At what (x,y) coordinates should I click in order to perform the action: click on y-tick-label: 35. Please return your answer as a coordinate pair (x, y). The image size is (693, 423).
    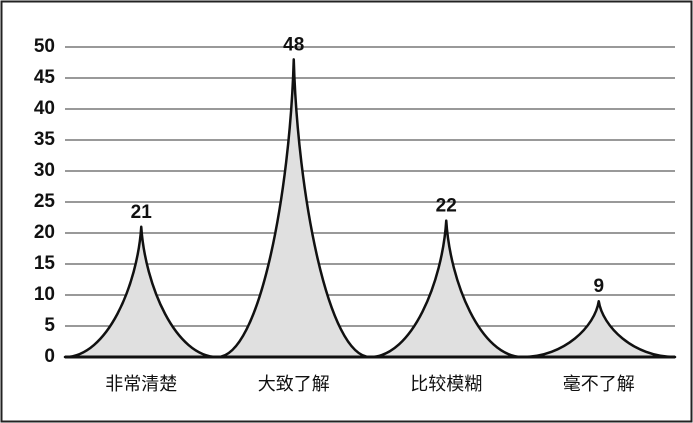
    Looking at the image, I should click on (45, 139).